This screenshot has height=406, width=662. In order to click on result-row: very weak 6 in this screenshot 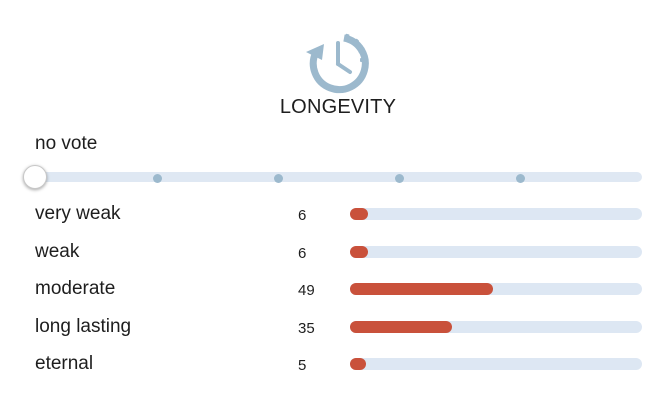, I will do `click(331, 218)`.